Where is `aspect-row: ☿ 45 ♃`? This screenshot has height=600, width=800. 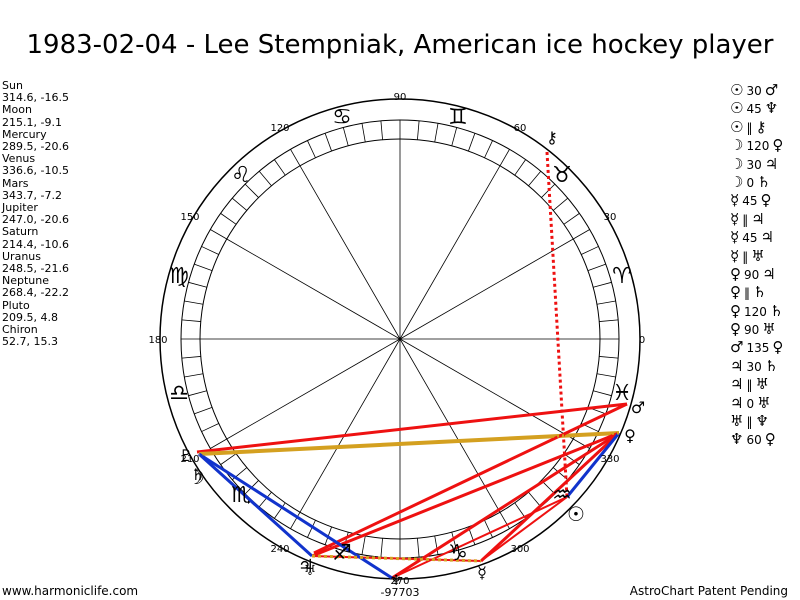 aspect-row: ☿ 45 ♃ is located at coordinates (756, 237).